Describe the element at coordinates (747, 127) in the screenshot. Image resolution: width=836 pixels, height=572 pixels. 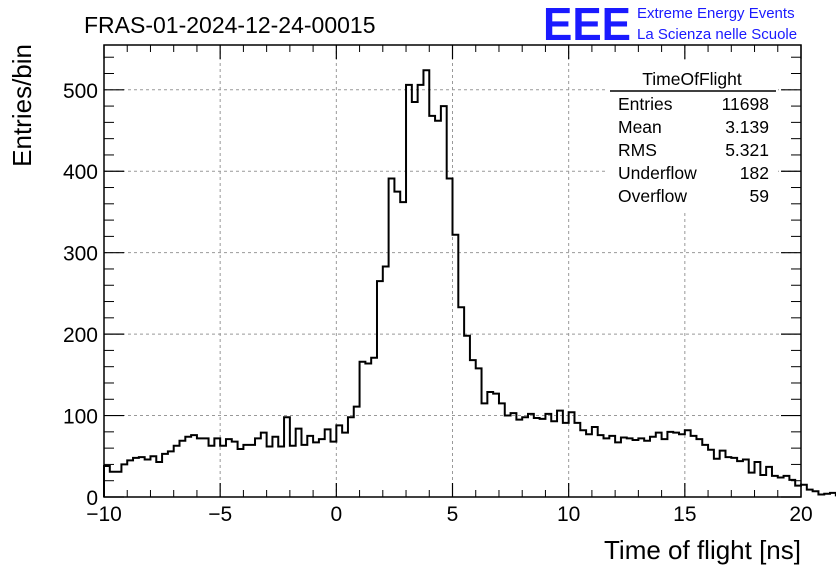
I see `stat-value-mean: 3.139` at that location.